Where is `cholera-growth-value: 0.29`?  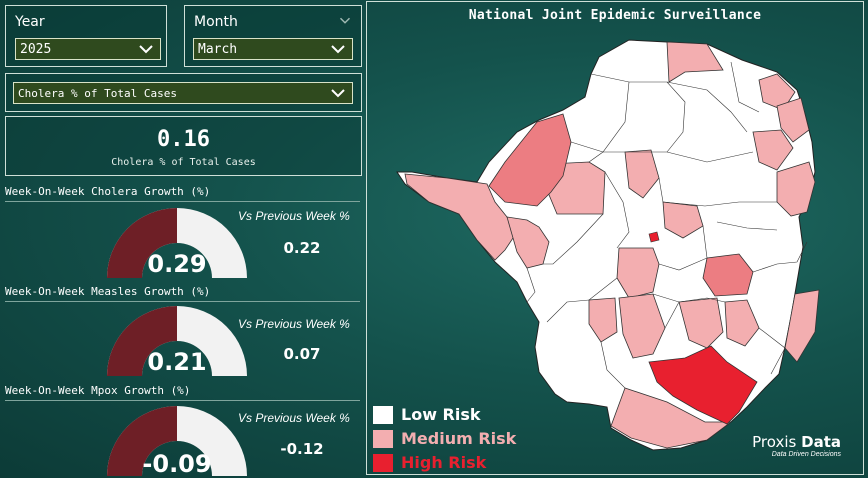
cholera-growth-value: 0.29 is located at coordinates (177, 264).